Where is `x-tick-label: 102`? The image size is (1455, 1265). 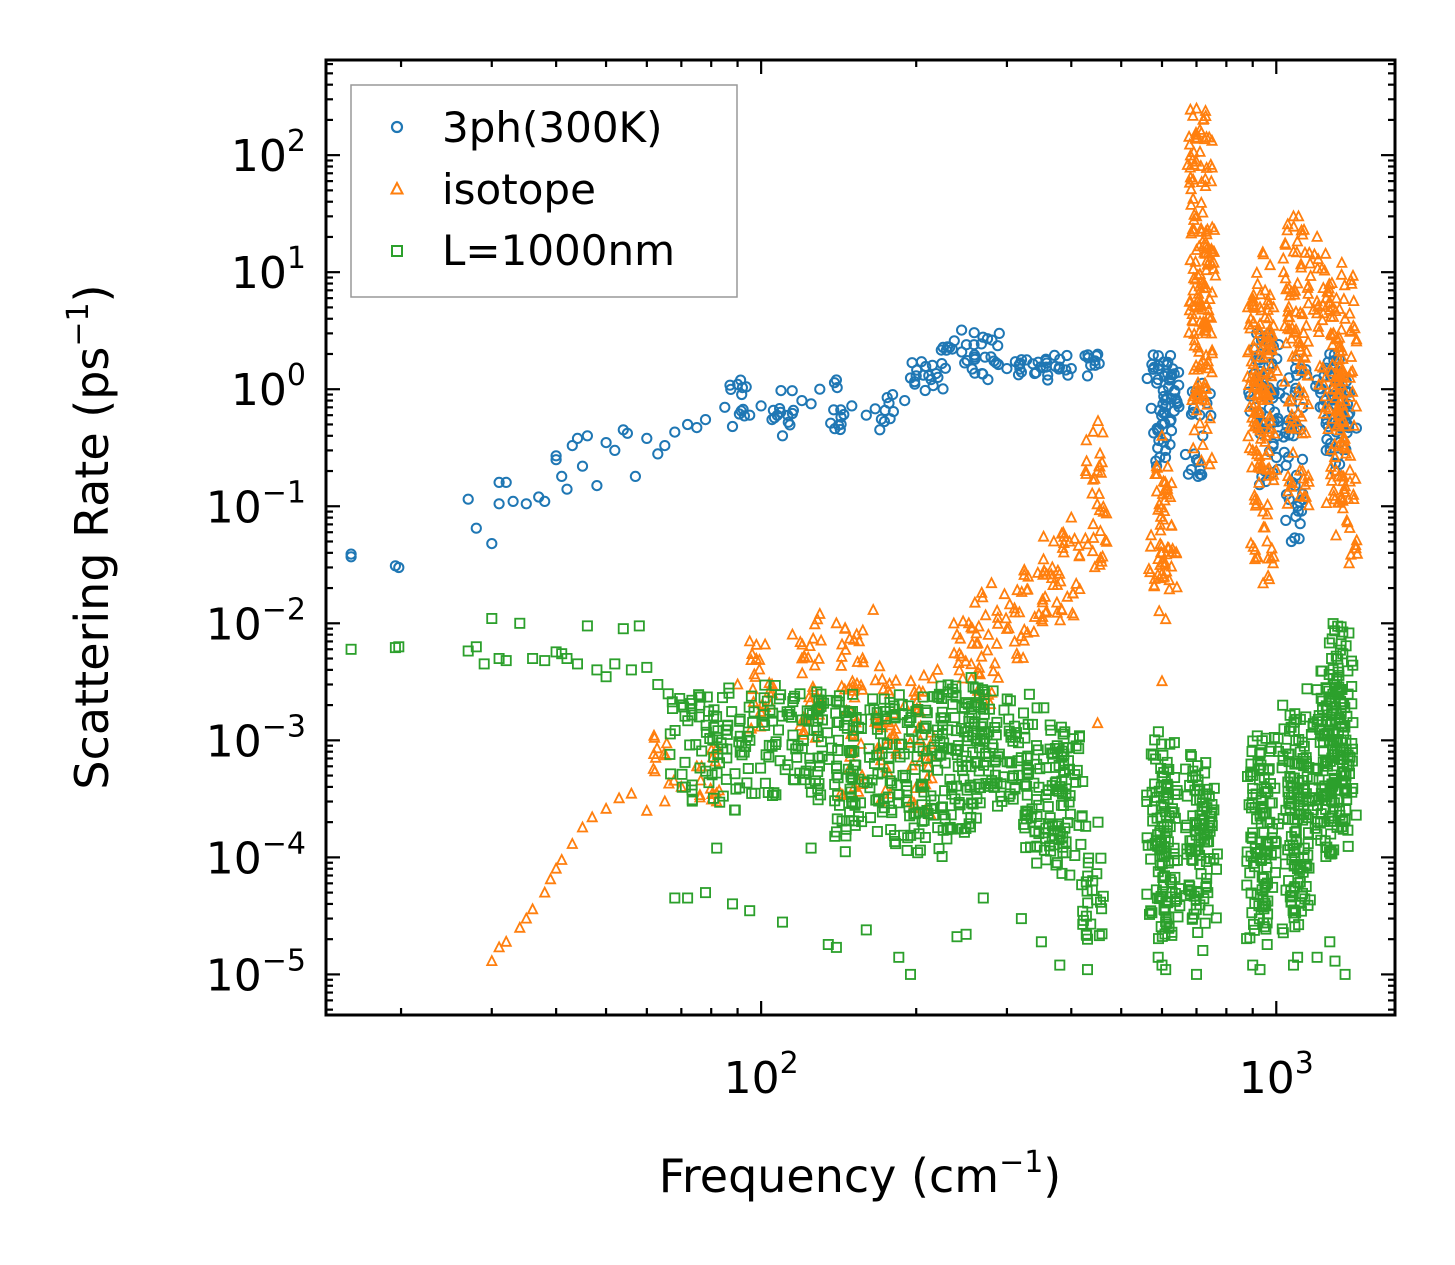 x-tick-label: 102 is located at coordinates (761, 1075).